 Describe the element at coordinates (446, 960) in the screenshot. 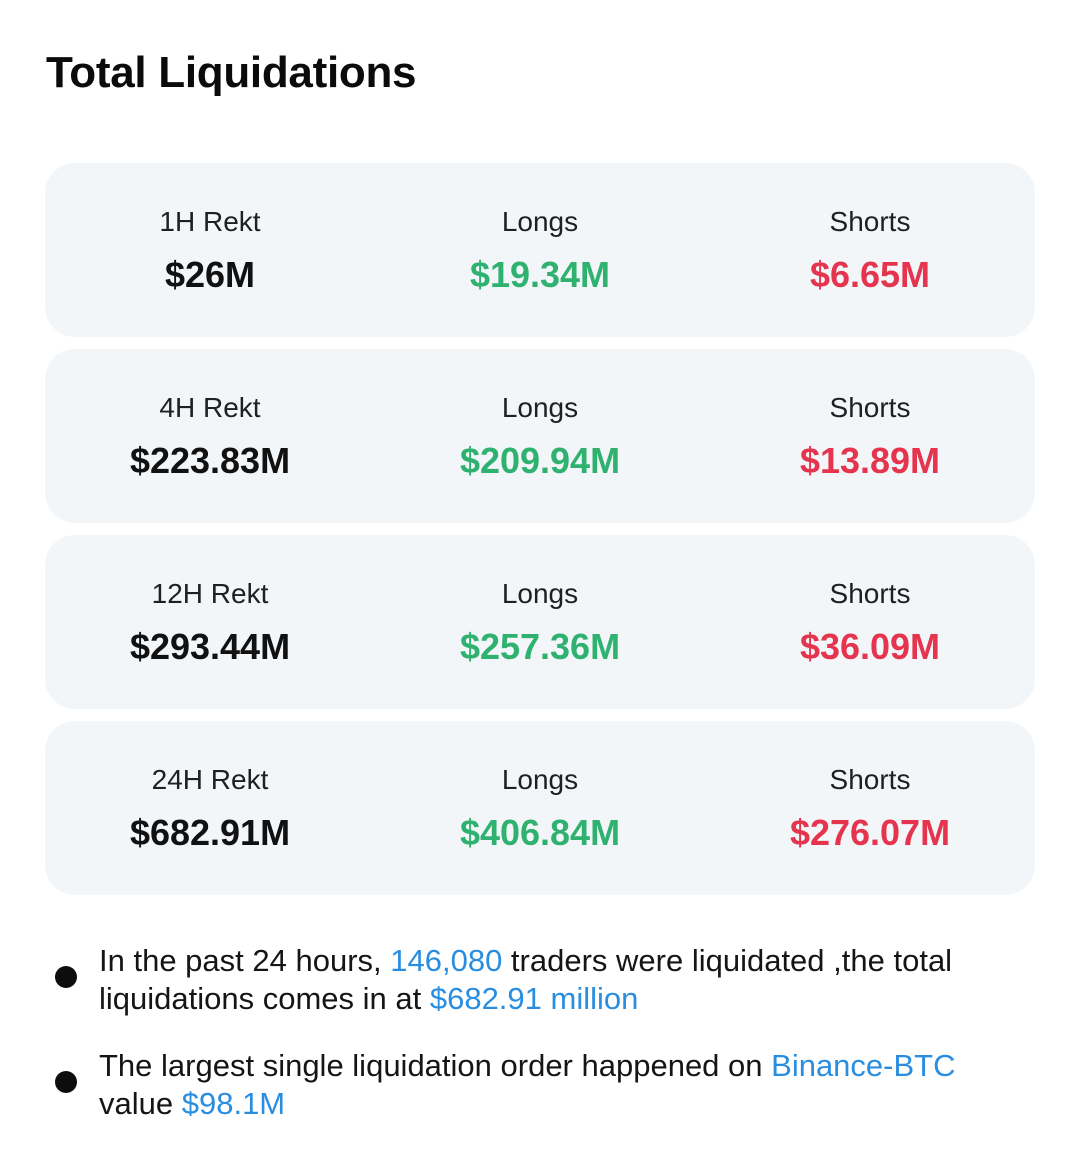

I see `traders-count-link: 146,080` at that location.